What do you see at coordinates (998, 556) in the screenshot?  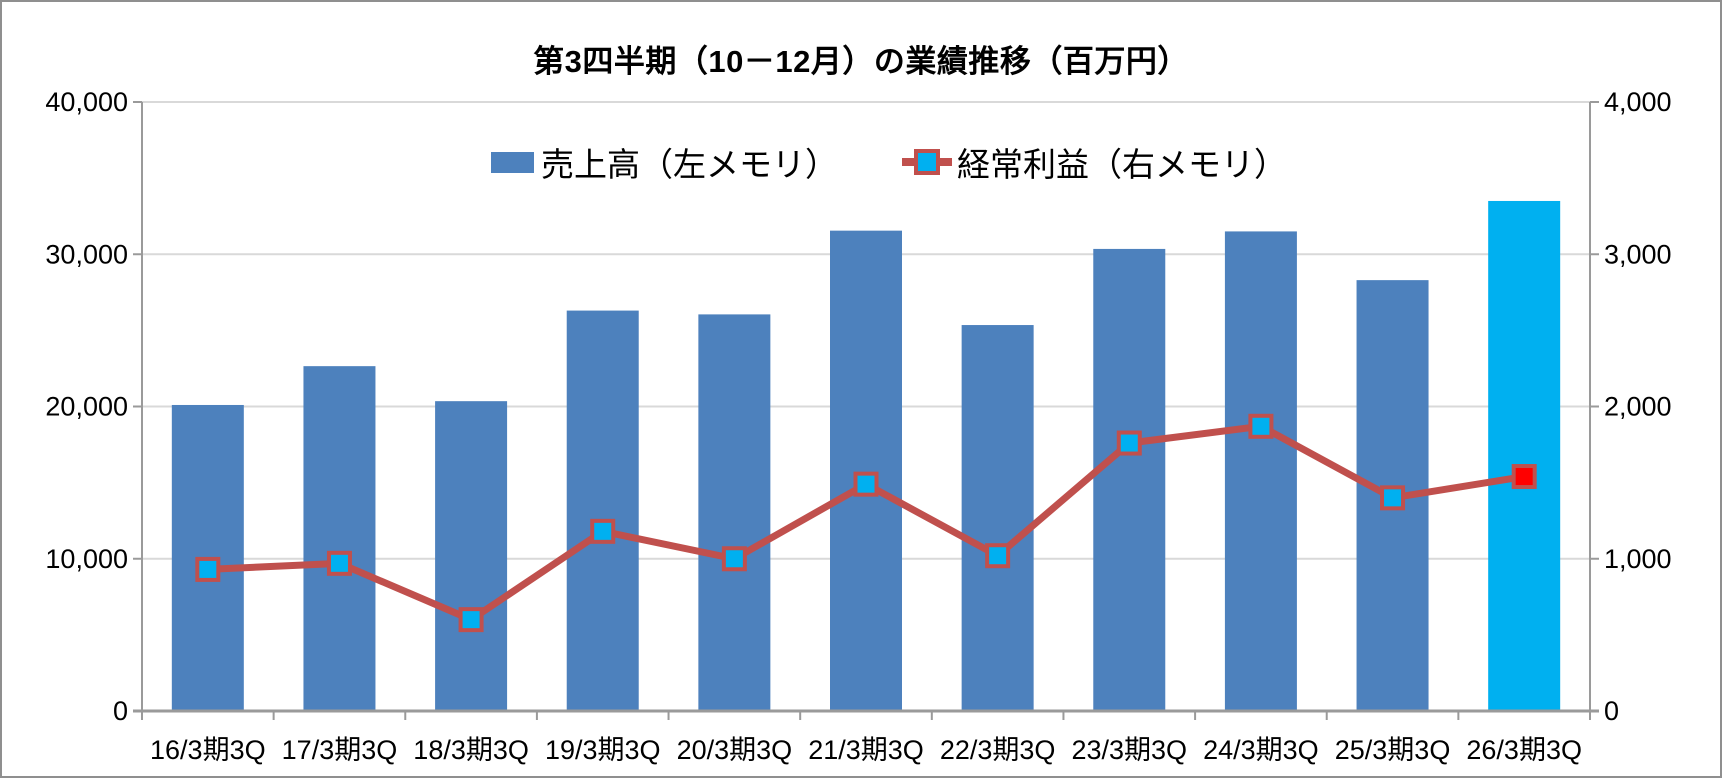 I see `profit-marker-22/3期3Q` at bounding box center [998, 556].